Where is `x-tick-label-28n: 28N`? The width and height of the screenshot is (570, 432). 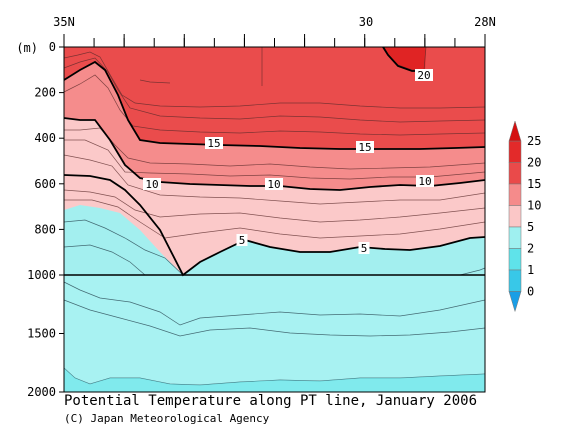 x-tick-label-28n: 28N is located at coordinates (485, 22).